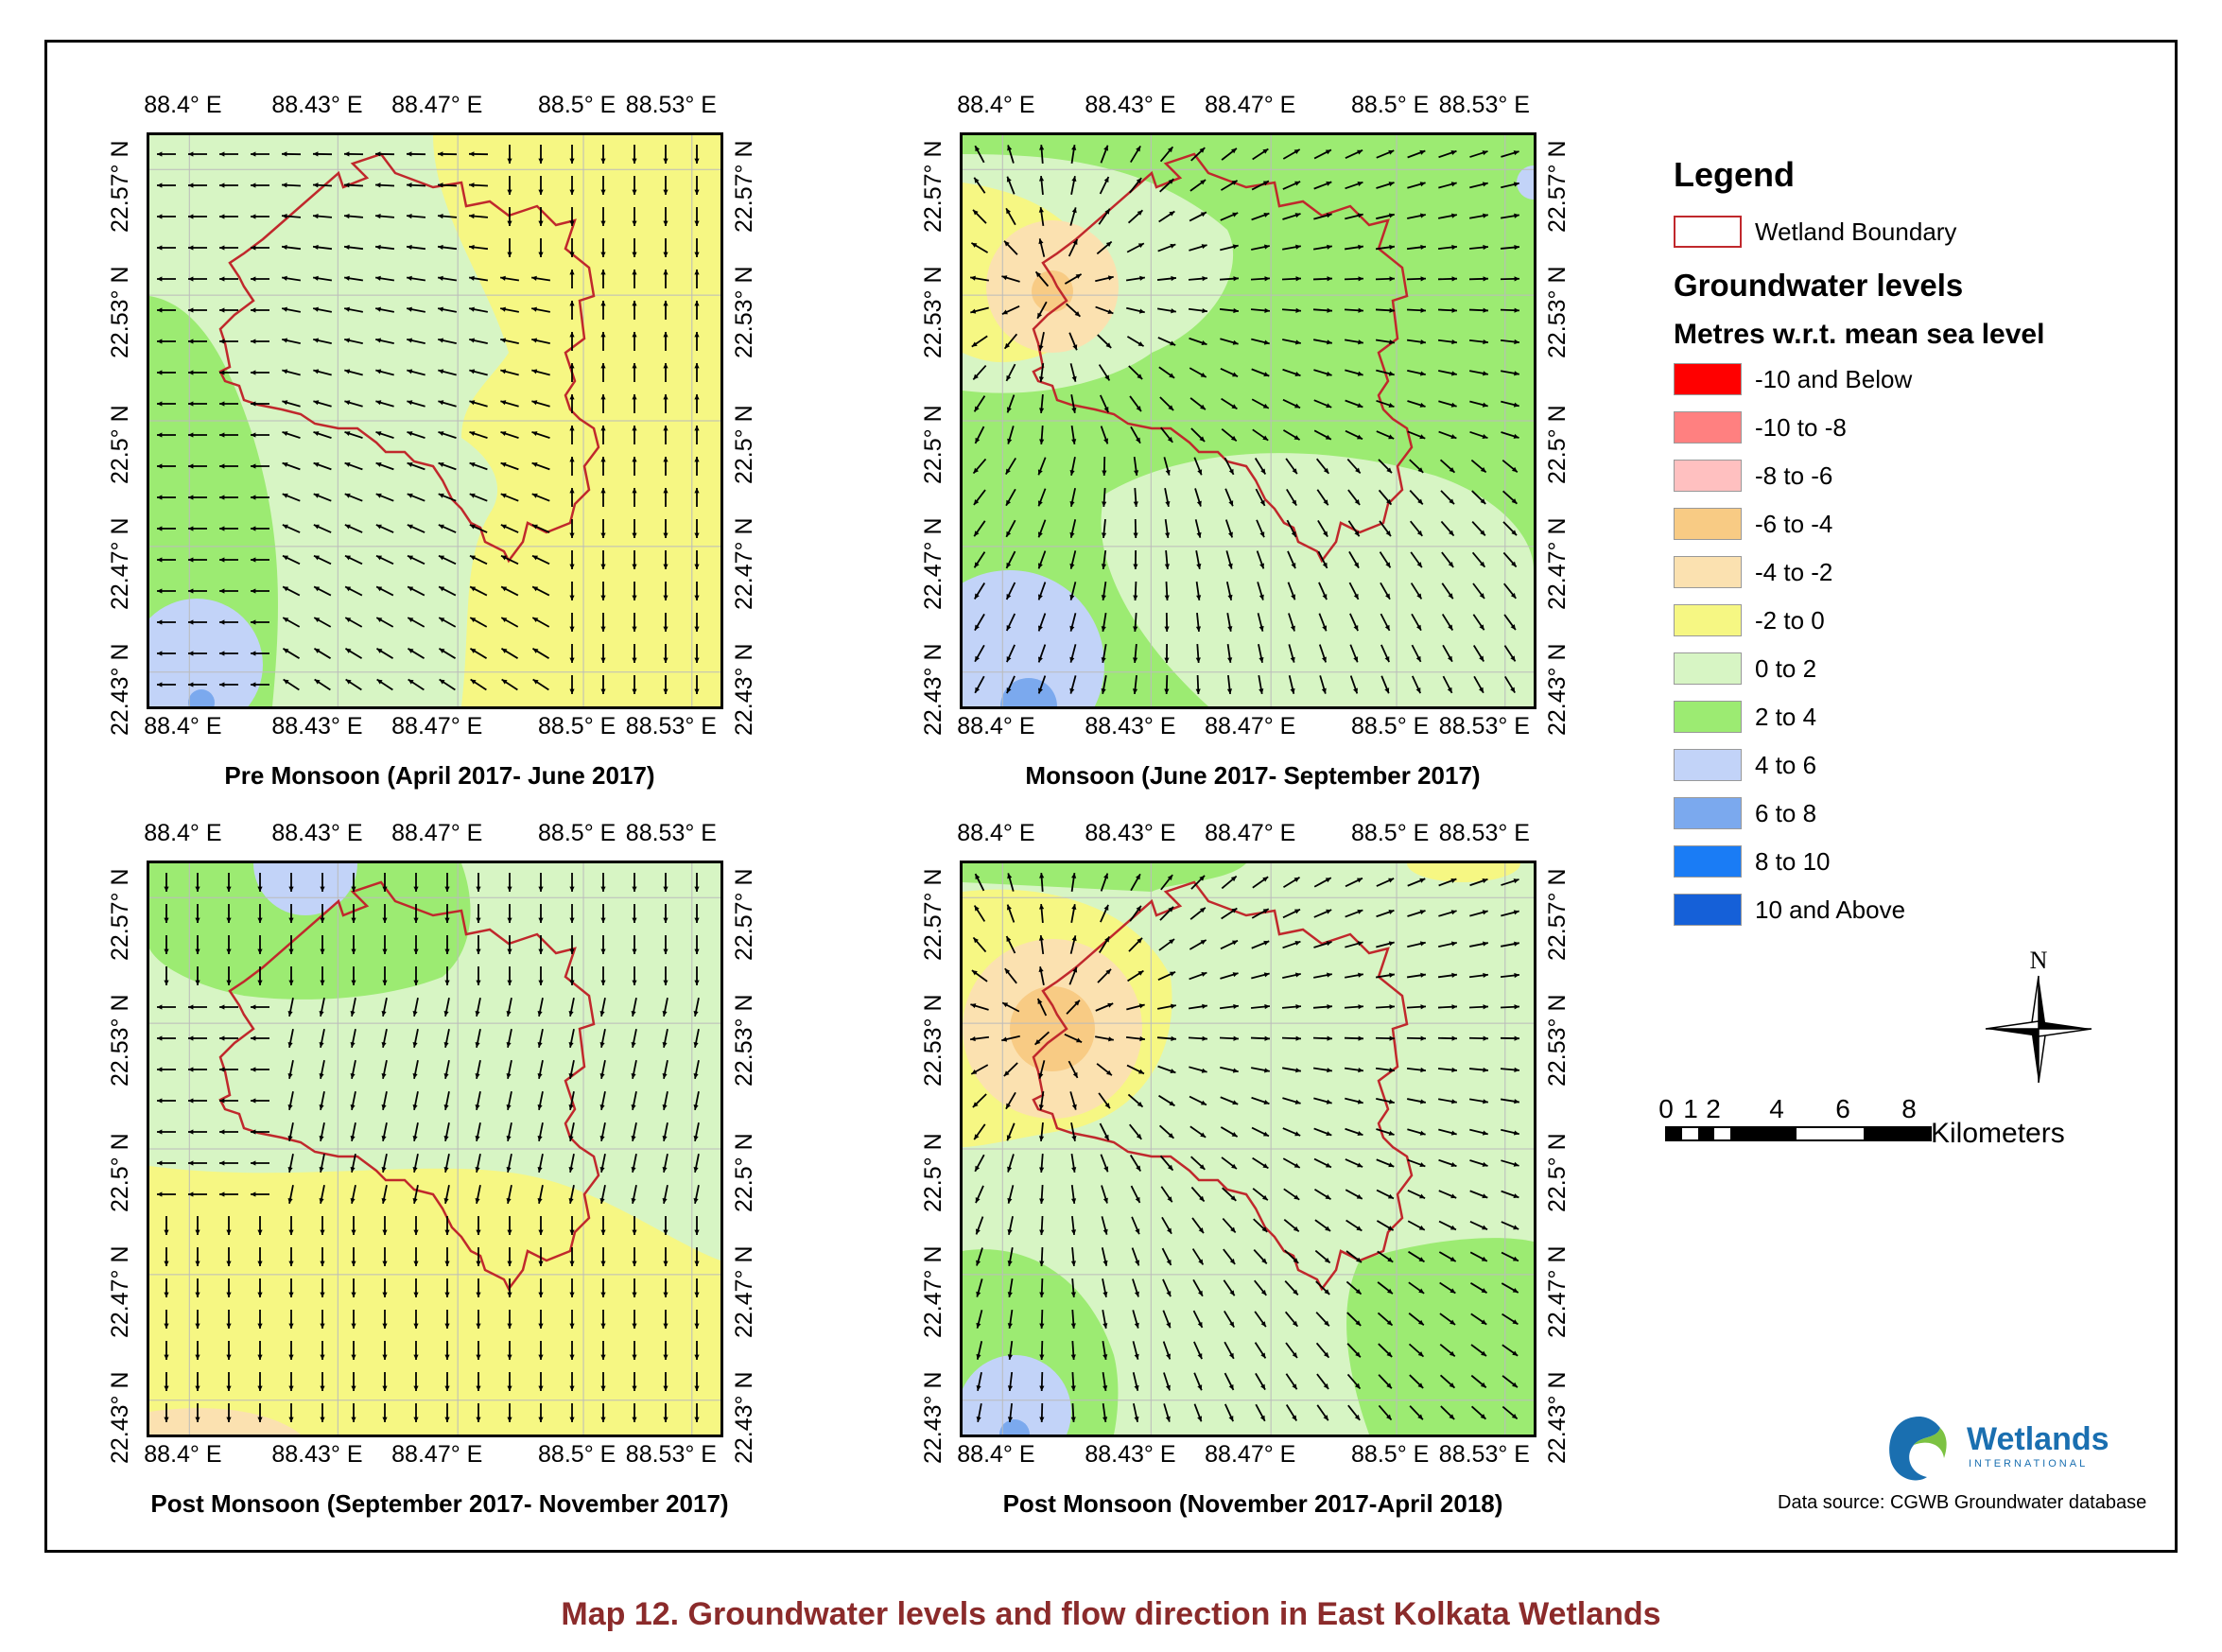 This screenshot has width=2222, height=1652. Describe the element at coordinates (671, 726) in the screenshot. I see `longitude-tick-bottom: 88.53° E` at that location.